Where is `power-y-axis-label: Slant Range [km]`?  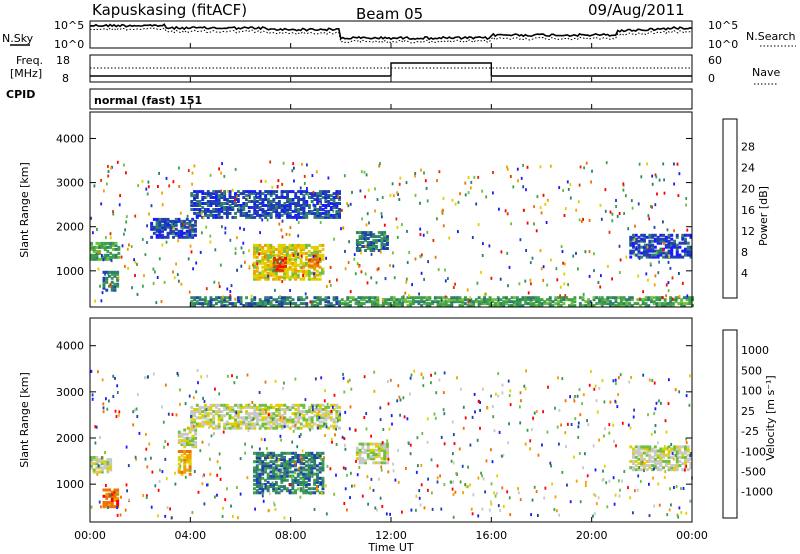
power-y-axis-label: Slant Range [km] is located at coordinates (24, 210).